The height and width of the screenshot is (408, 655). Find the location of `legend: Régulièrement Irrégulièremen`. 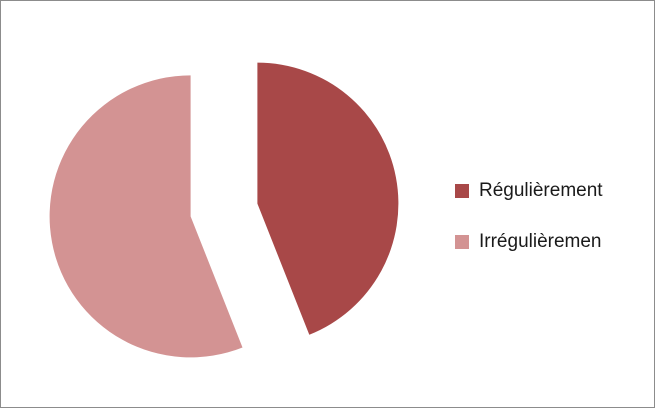

legend: Régulièrement Irrégulièremen is located at coordinates (529, 216).